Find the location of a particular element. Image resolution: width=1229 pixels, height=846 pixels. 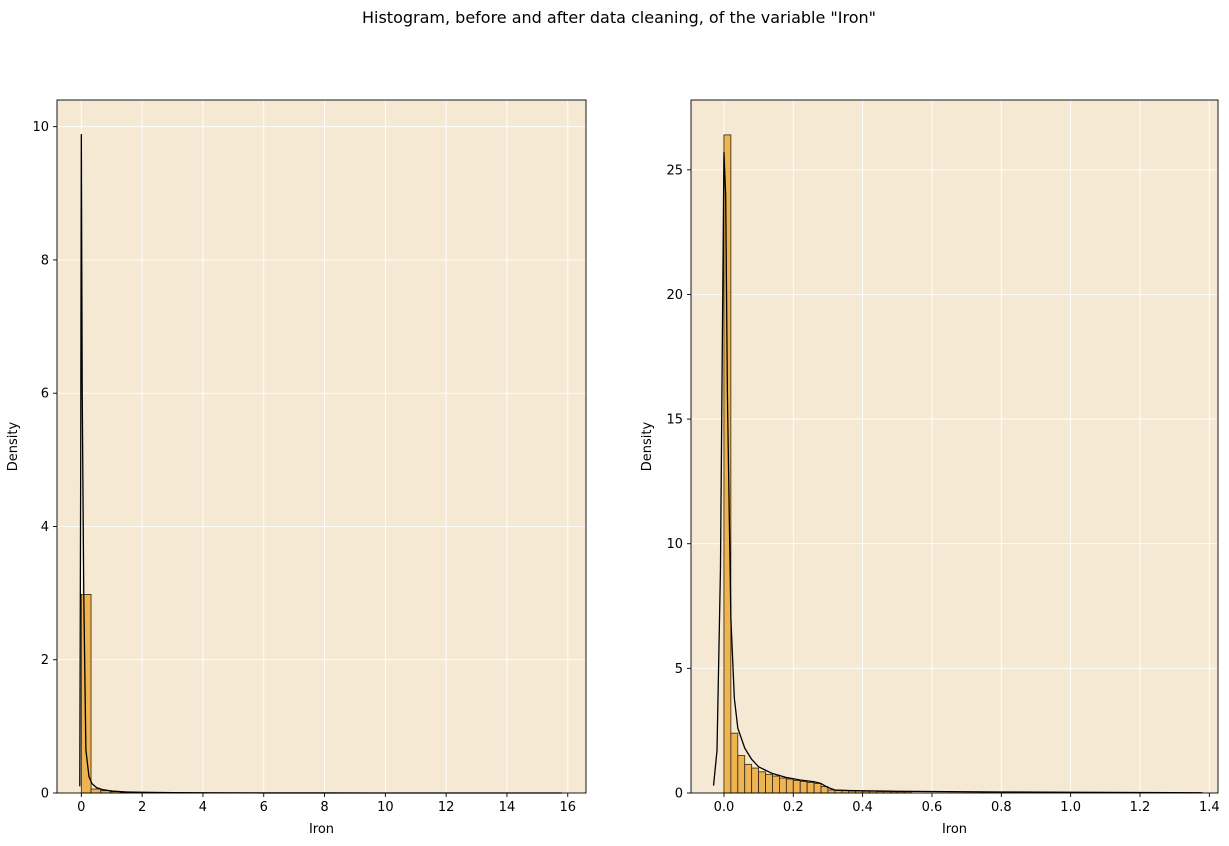

x-tick-label: 16 is located at coordinates (567, 807).